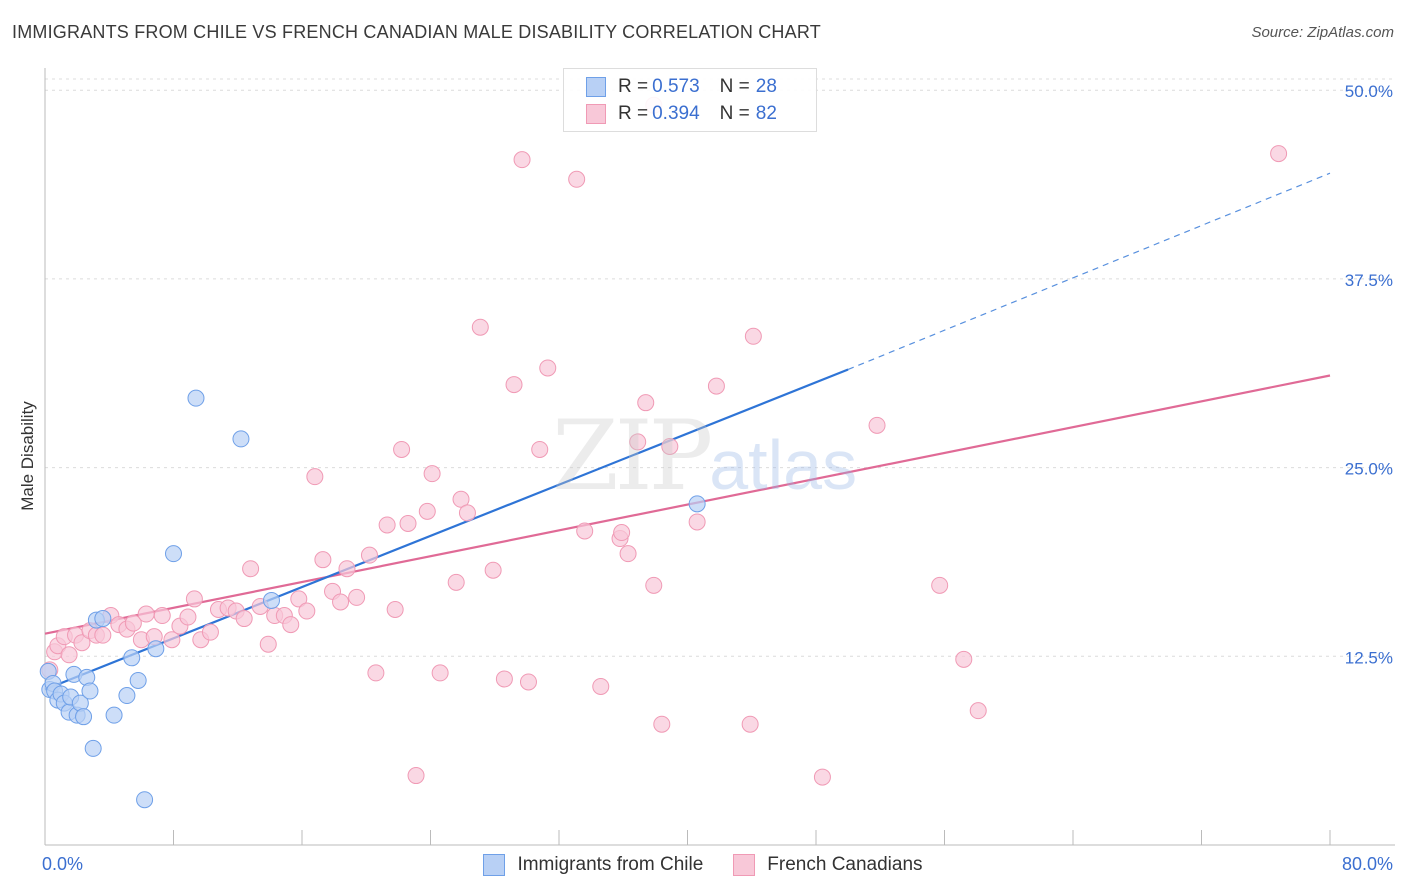 This screenshot has height=892, width=1406. Describe the element at coordinates (596, 87) in the screenshot. I see `legend-swatch-chile` at that location.